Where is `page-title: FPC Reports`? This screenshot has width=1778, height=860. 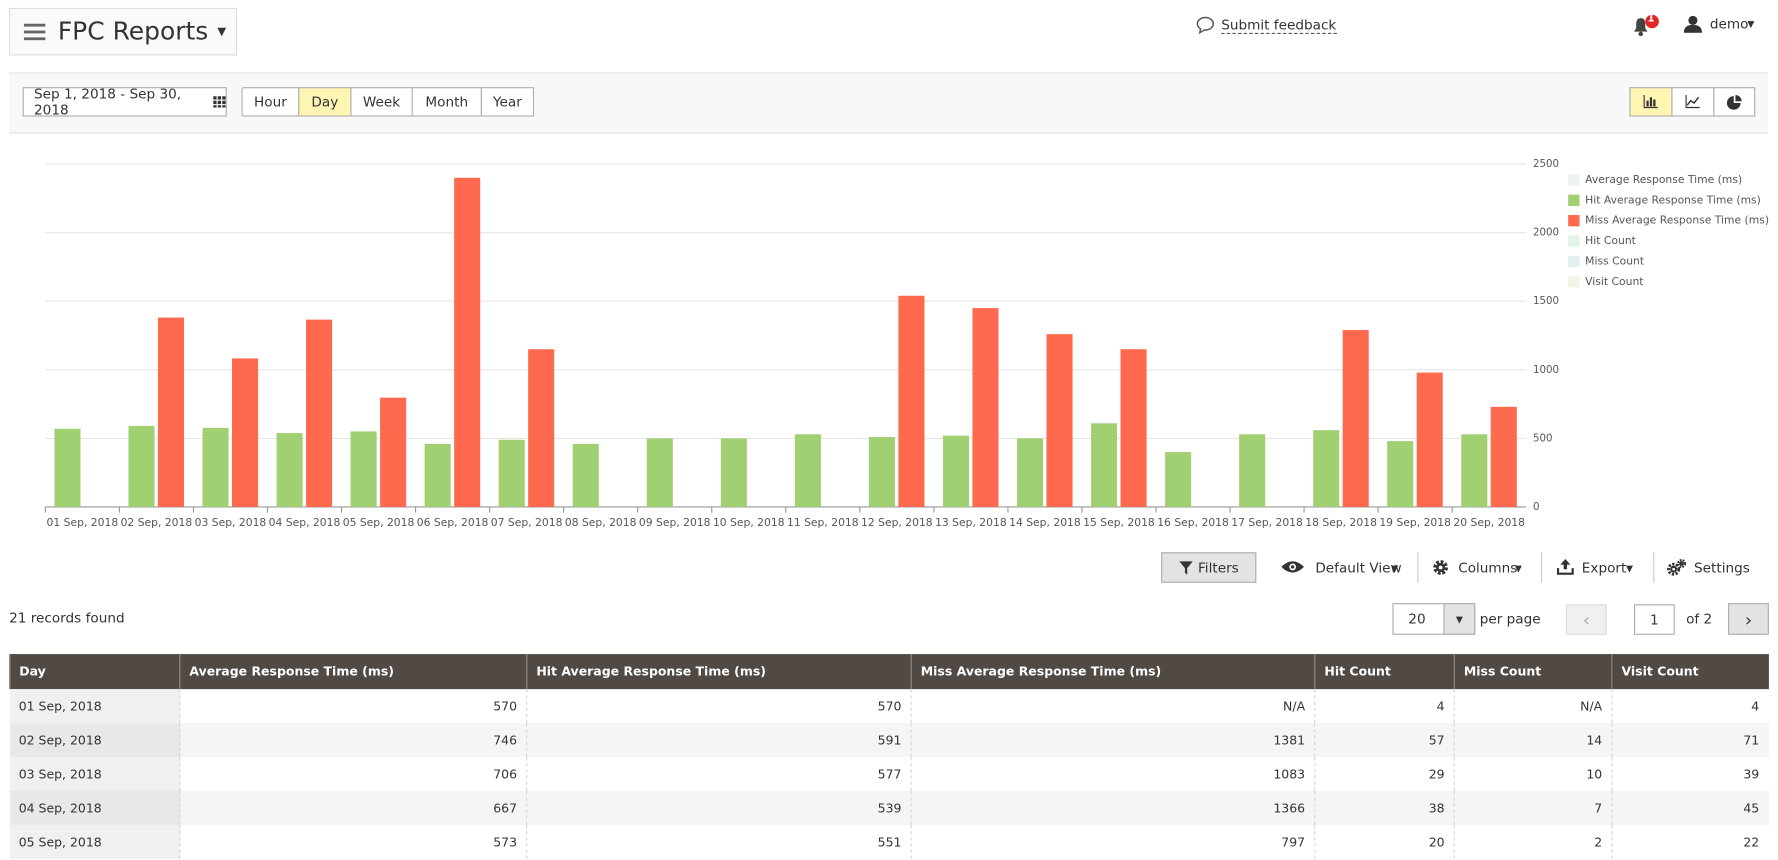 page-title: FPC Reports is located at coordinates (133, 31).